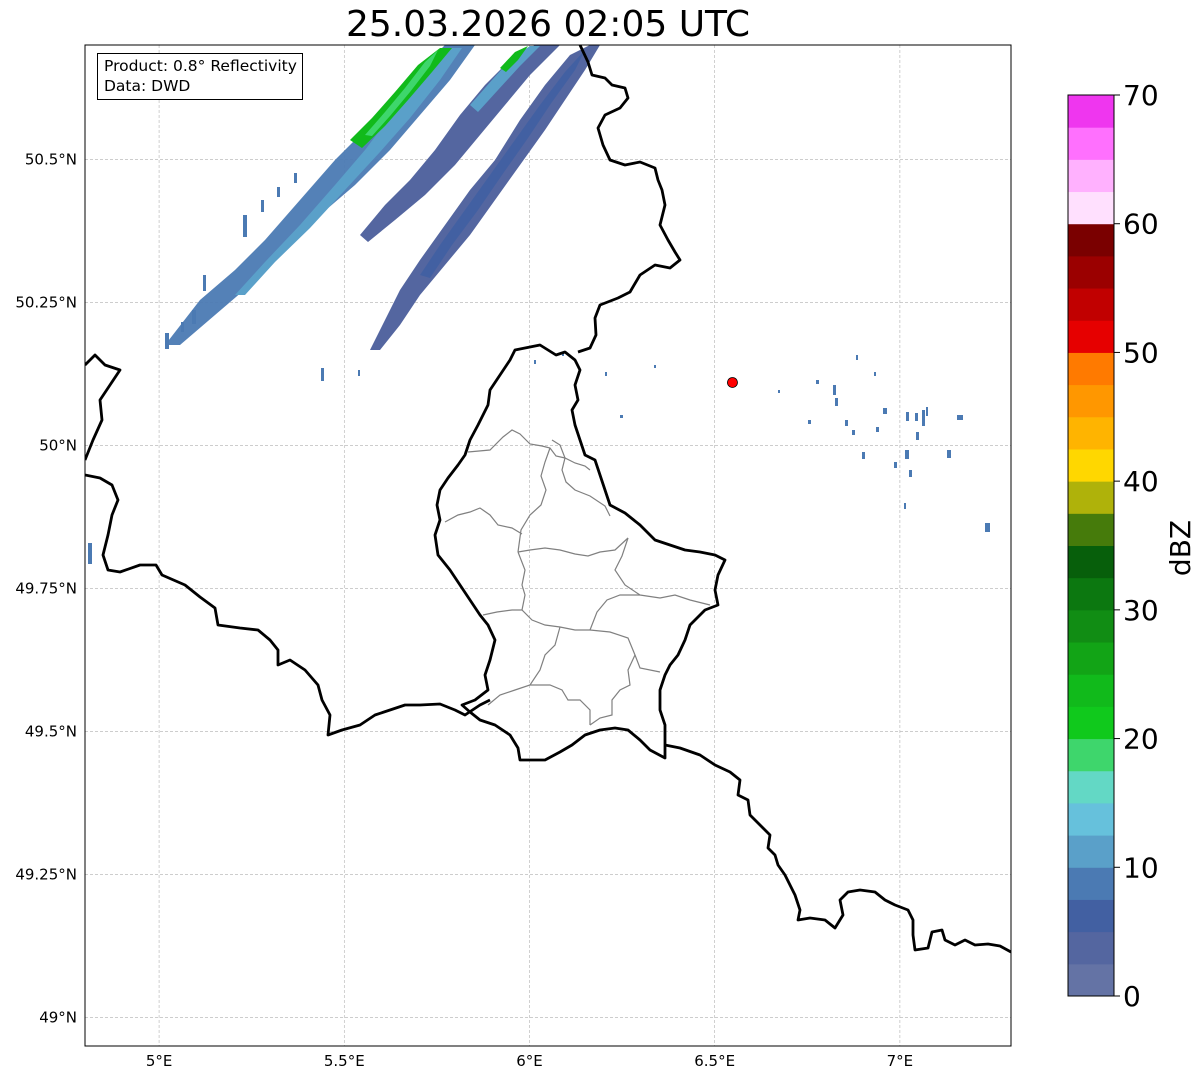 This screenshot has height=1081, width=1202. What do you see at coordinates (1141, 224) in the screenshot?
I see `colorbar-tick-label: 60` at bounding box center [1141, 224].